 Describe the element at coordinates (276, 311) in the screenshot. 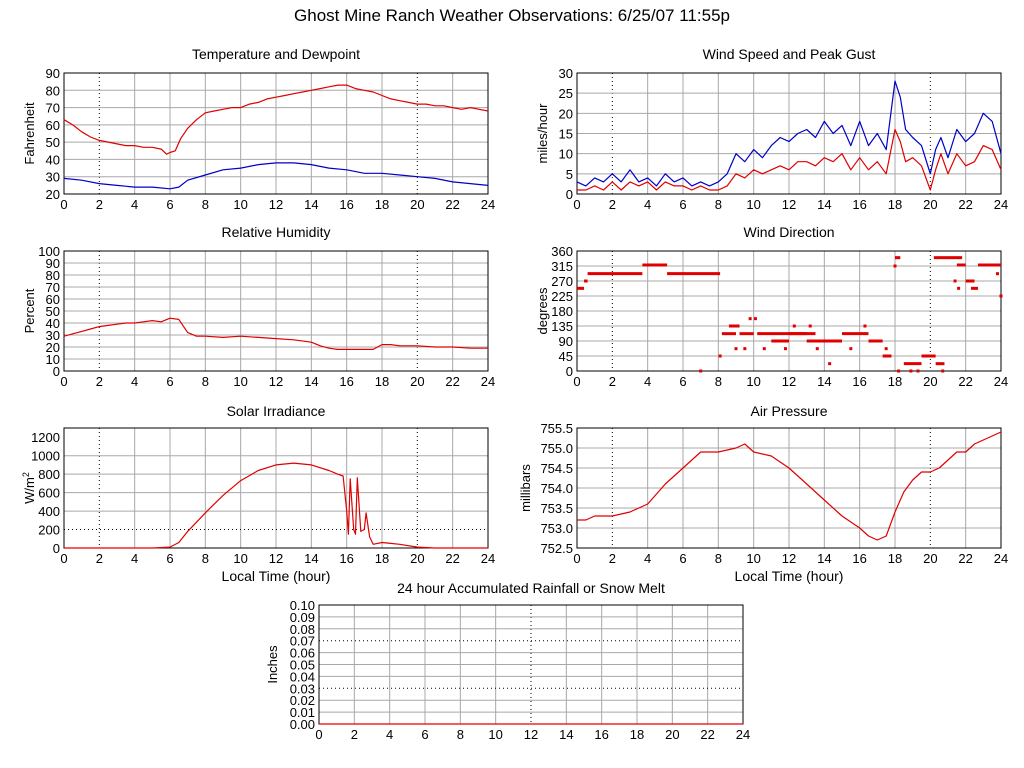

I see `plot-frame` at that location.